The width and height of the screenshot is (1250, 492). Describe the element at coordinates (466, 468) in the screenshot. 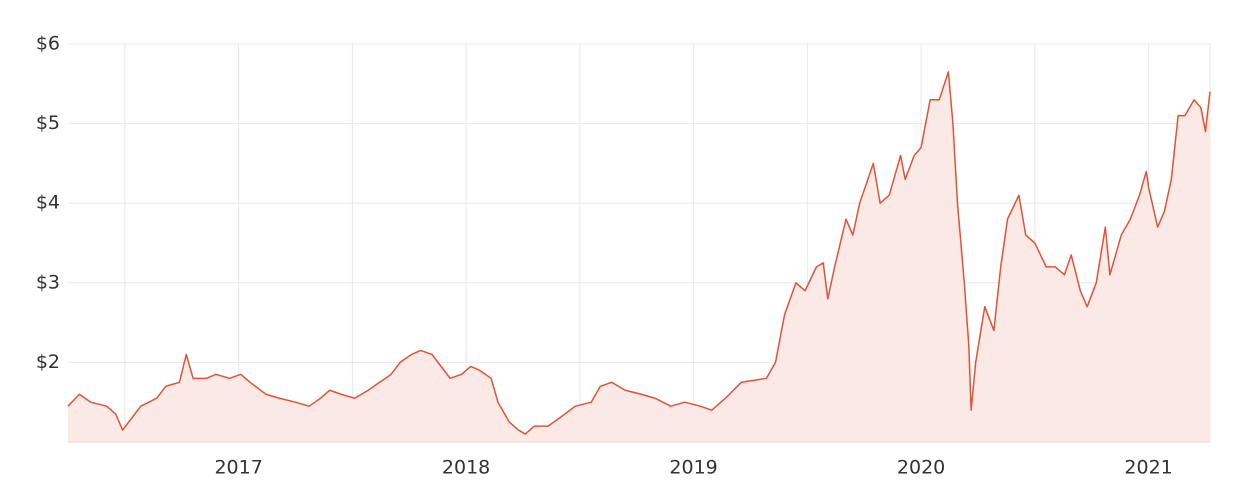

I see `x-tick-label: 2018` at that location.